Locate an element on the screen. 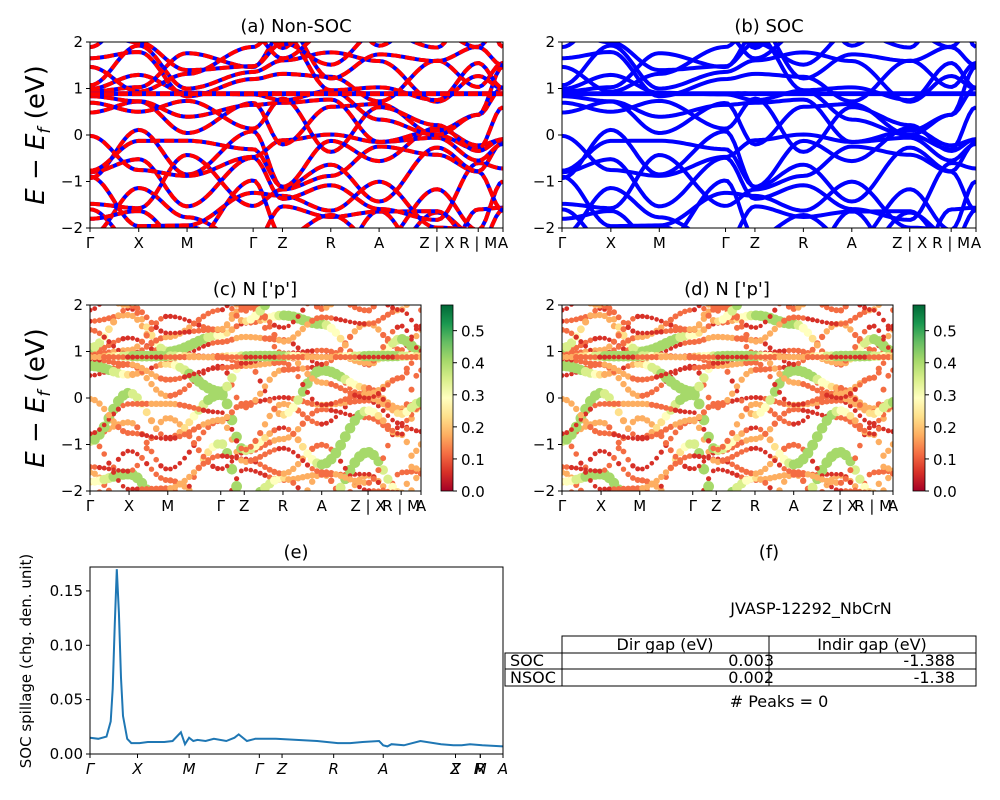 The height and width of the screenshot is (800, 1000). panel-a-band-red is located at coordinates (296, 101).